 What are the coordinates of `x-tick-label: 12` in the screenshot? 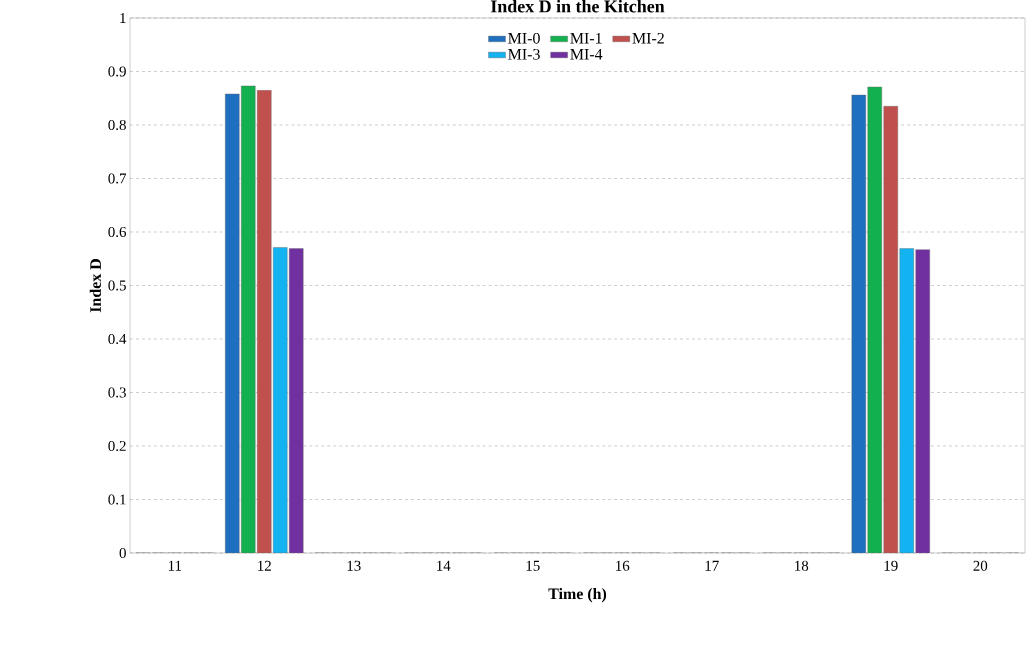 It's located at (264, 565).